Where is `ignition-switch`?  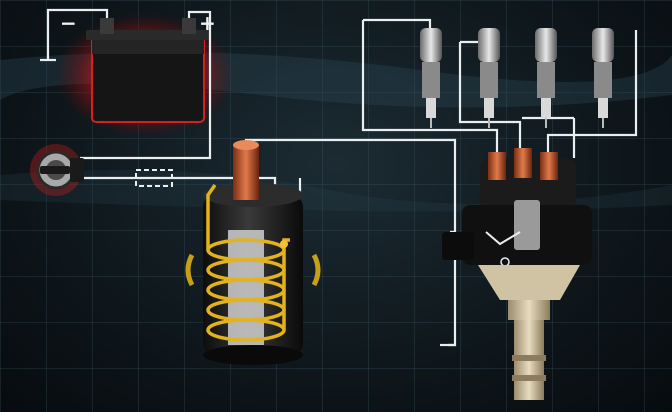
ignition-switch is located at coordinates (57, 170).